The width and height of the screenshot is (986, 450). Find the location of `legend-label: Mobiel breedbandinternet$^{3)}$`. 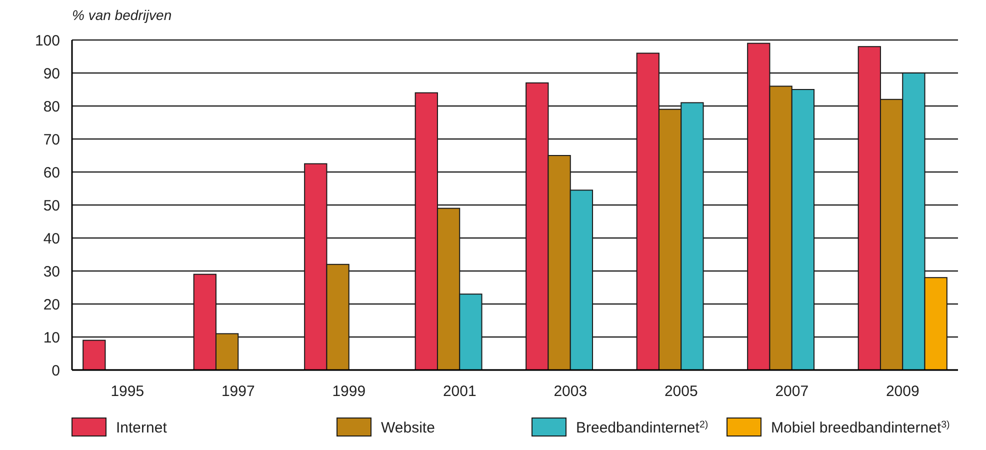

legend-label: Mobiel breedbandinternet$^{3)}$ is located at coordinates (860, 427).